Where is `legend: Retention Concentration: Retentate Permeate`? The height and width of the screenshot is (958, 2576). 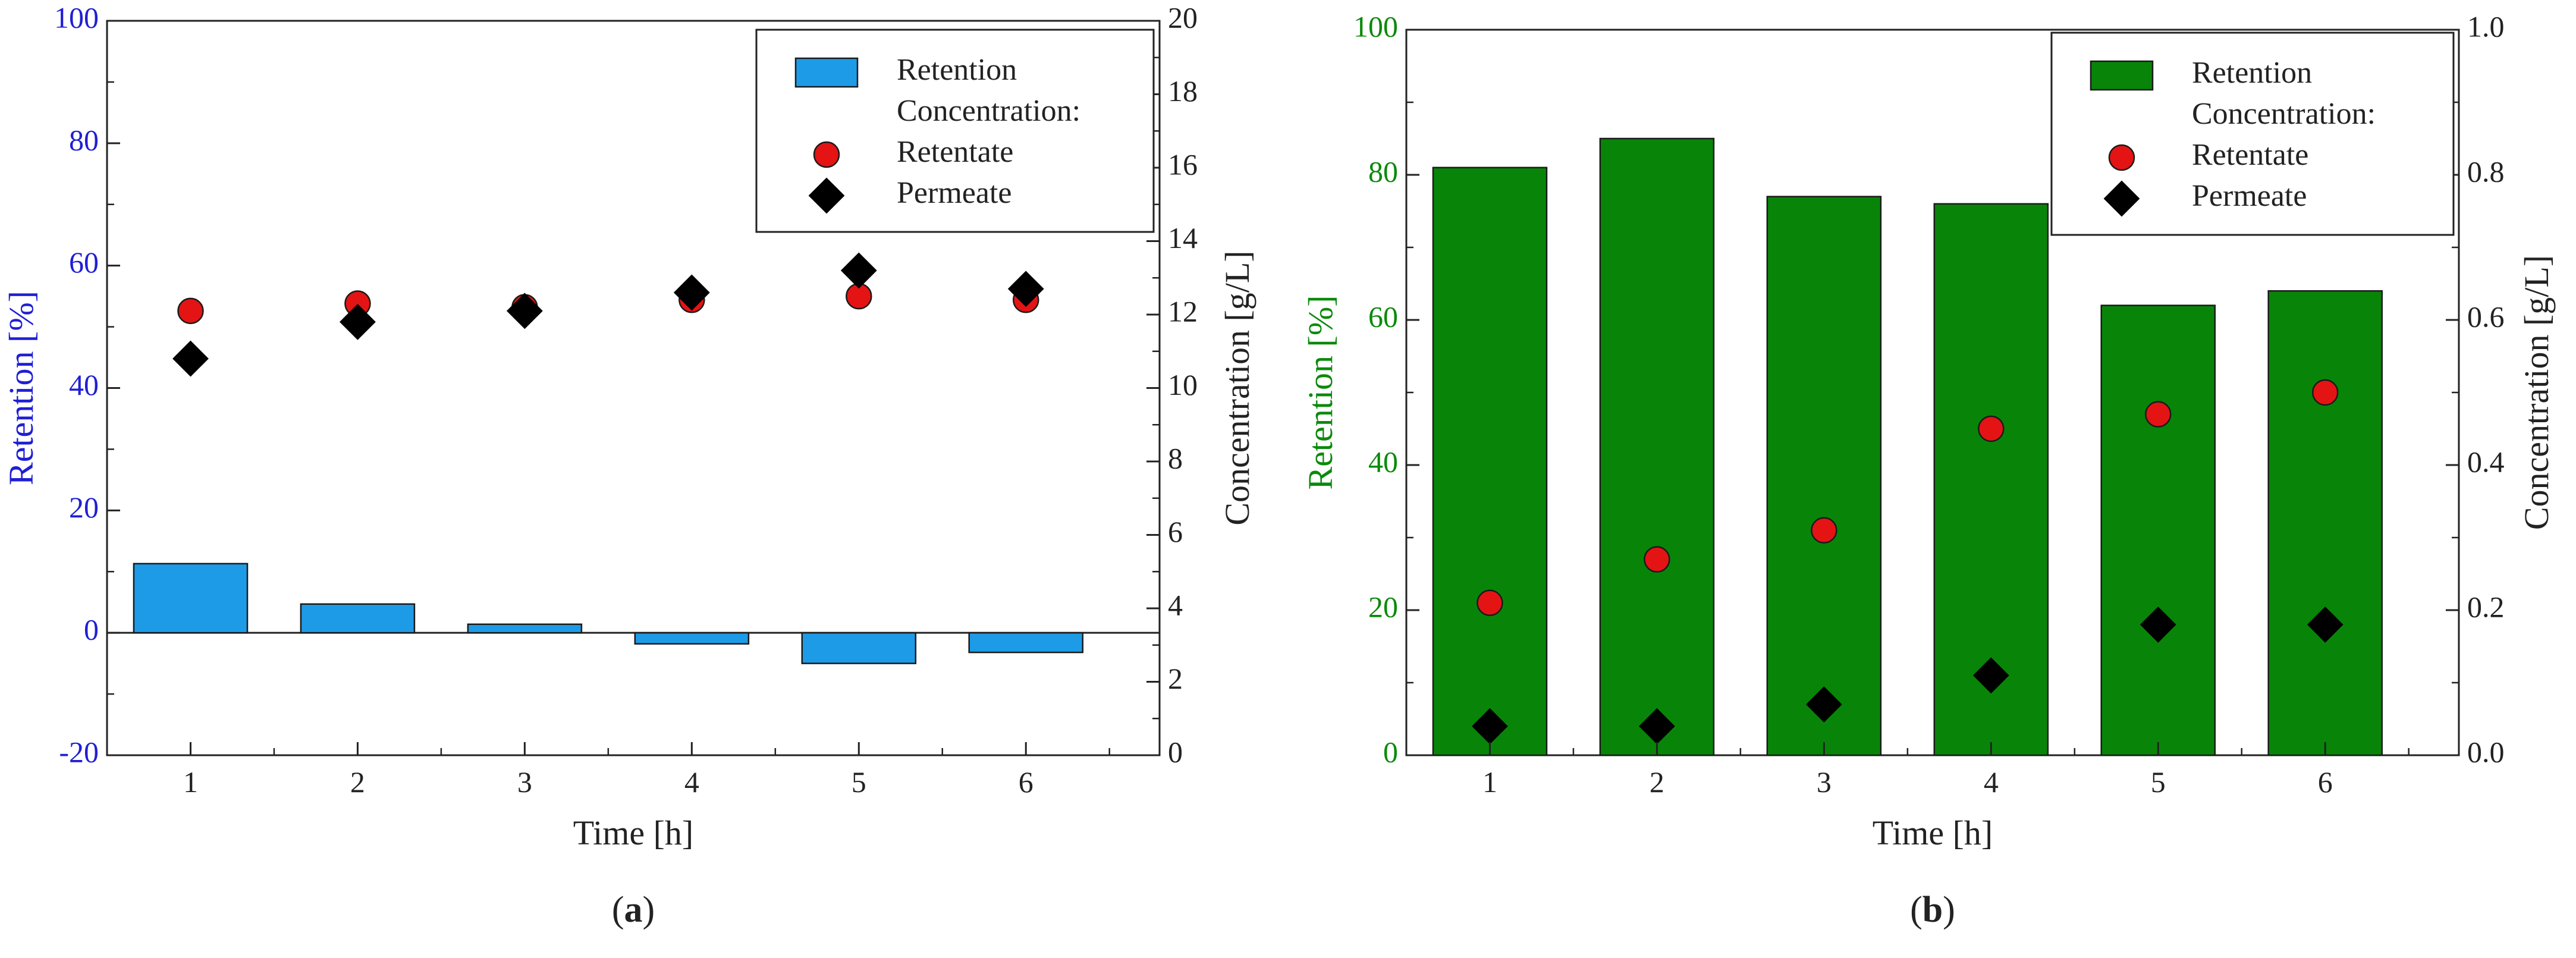 legend: Retention Concentration: Retentate Permeate is located at coordinates (955, 131).